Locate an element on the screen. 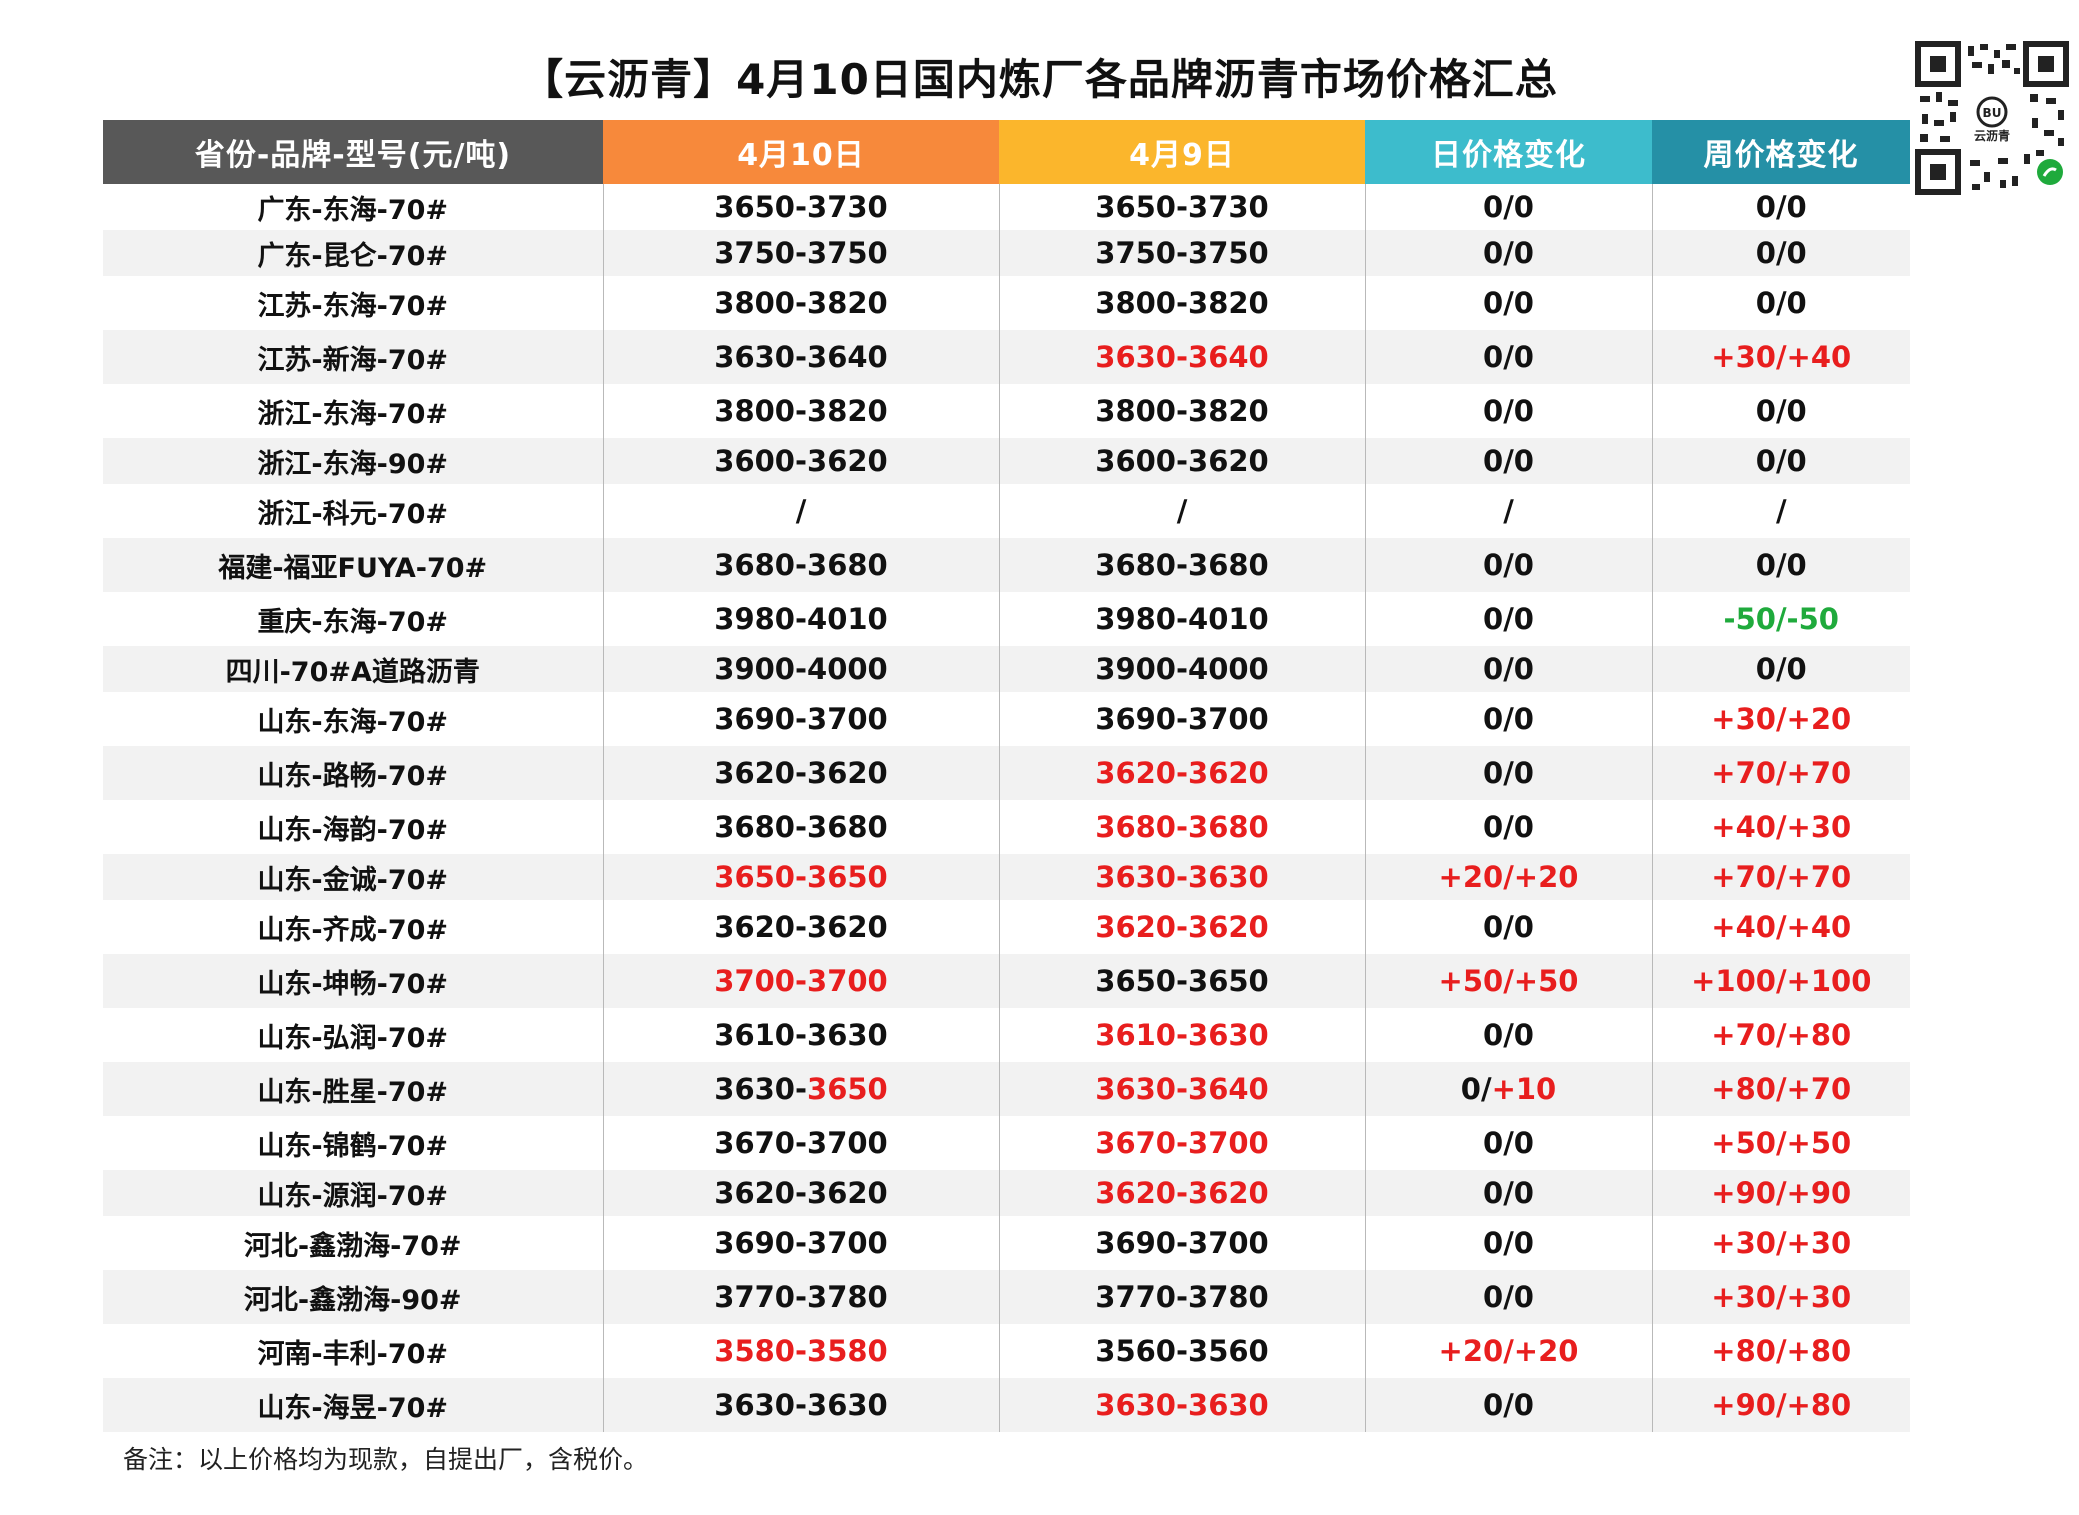 This screenshot has height=1515, width=2079. cell-weekly-change: -50/-50 is located at coordinates (1780, 619).